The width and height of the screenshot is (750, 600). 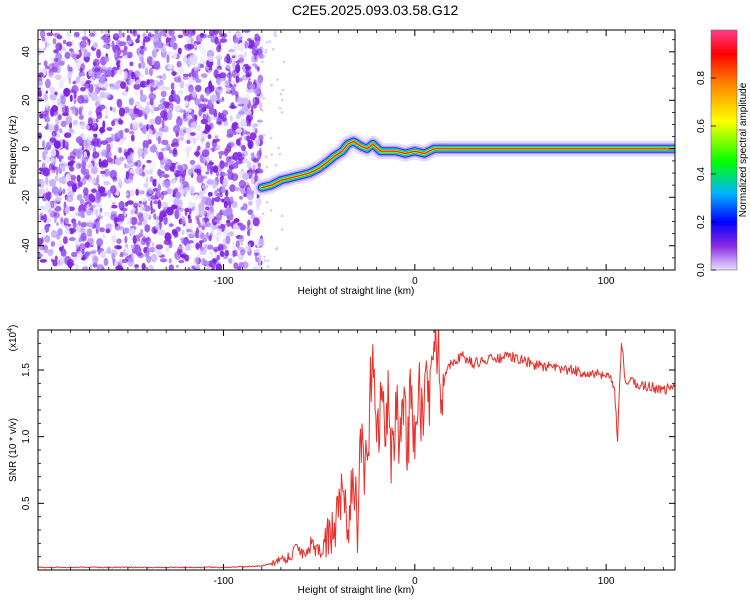 What do you see at coordinates (356, 291) in the screenshot?
I see `spectrogram-x-axis-label: Height of straight line (km)` at bounding box center [356, 291].